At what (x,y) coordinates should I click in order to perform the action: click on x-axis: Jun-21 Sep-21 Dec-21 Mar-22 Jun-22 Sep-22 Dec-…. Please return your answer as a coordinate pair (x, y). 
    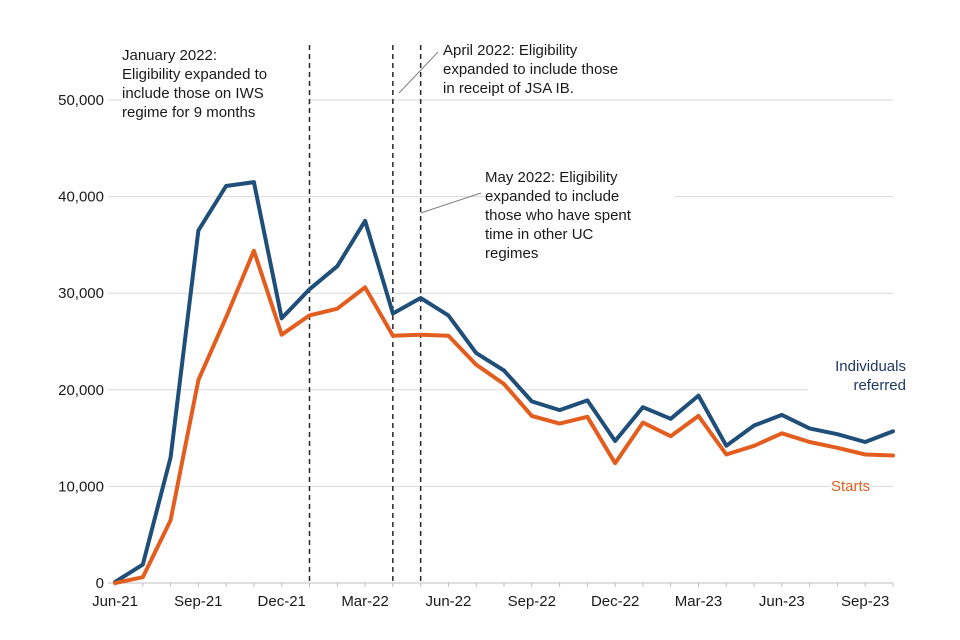
    Looking at the image, I should click on (493, 596).